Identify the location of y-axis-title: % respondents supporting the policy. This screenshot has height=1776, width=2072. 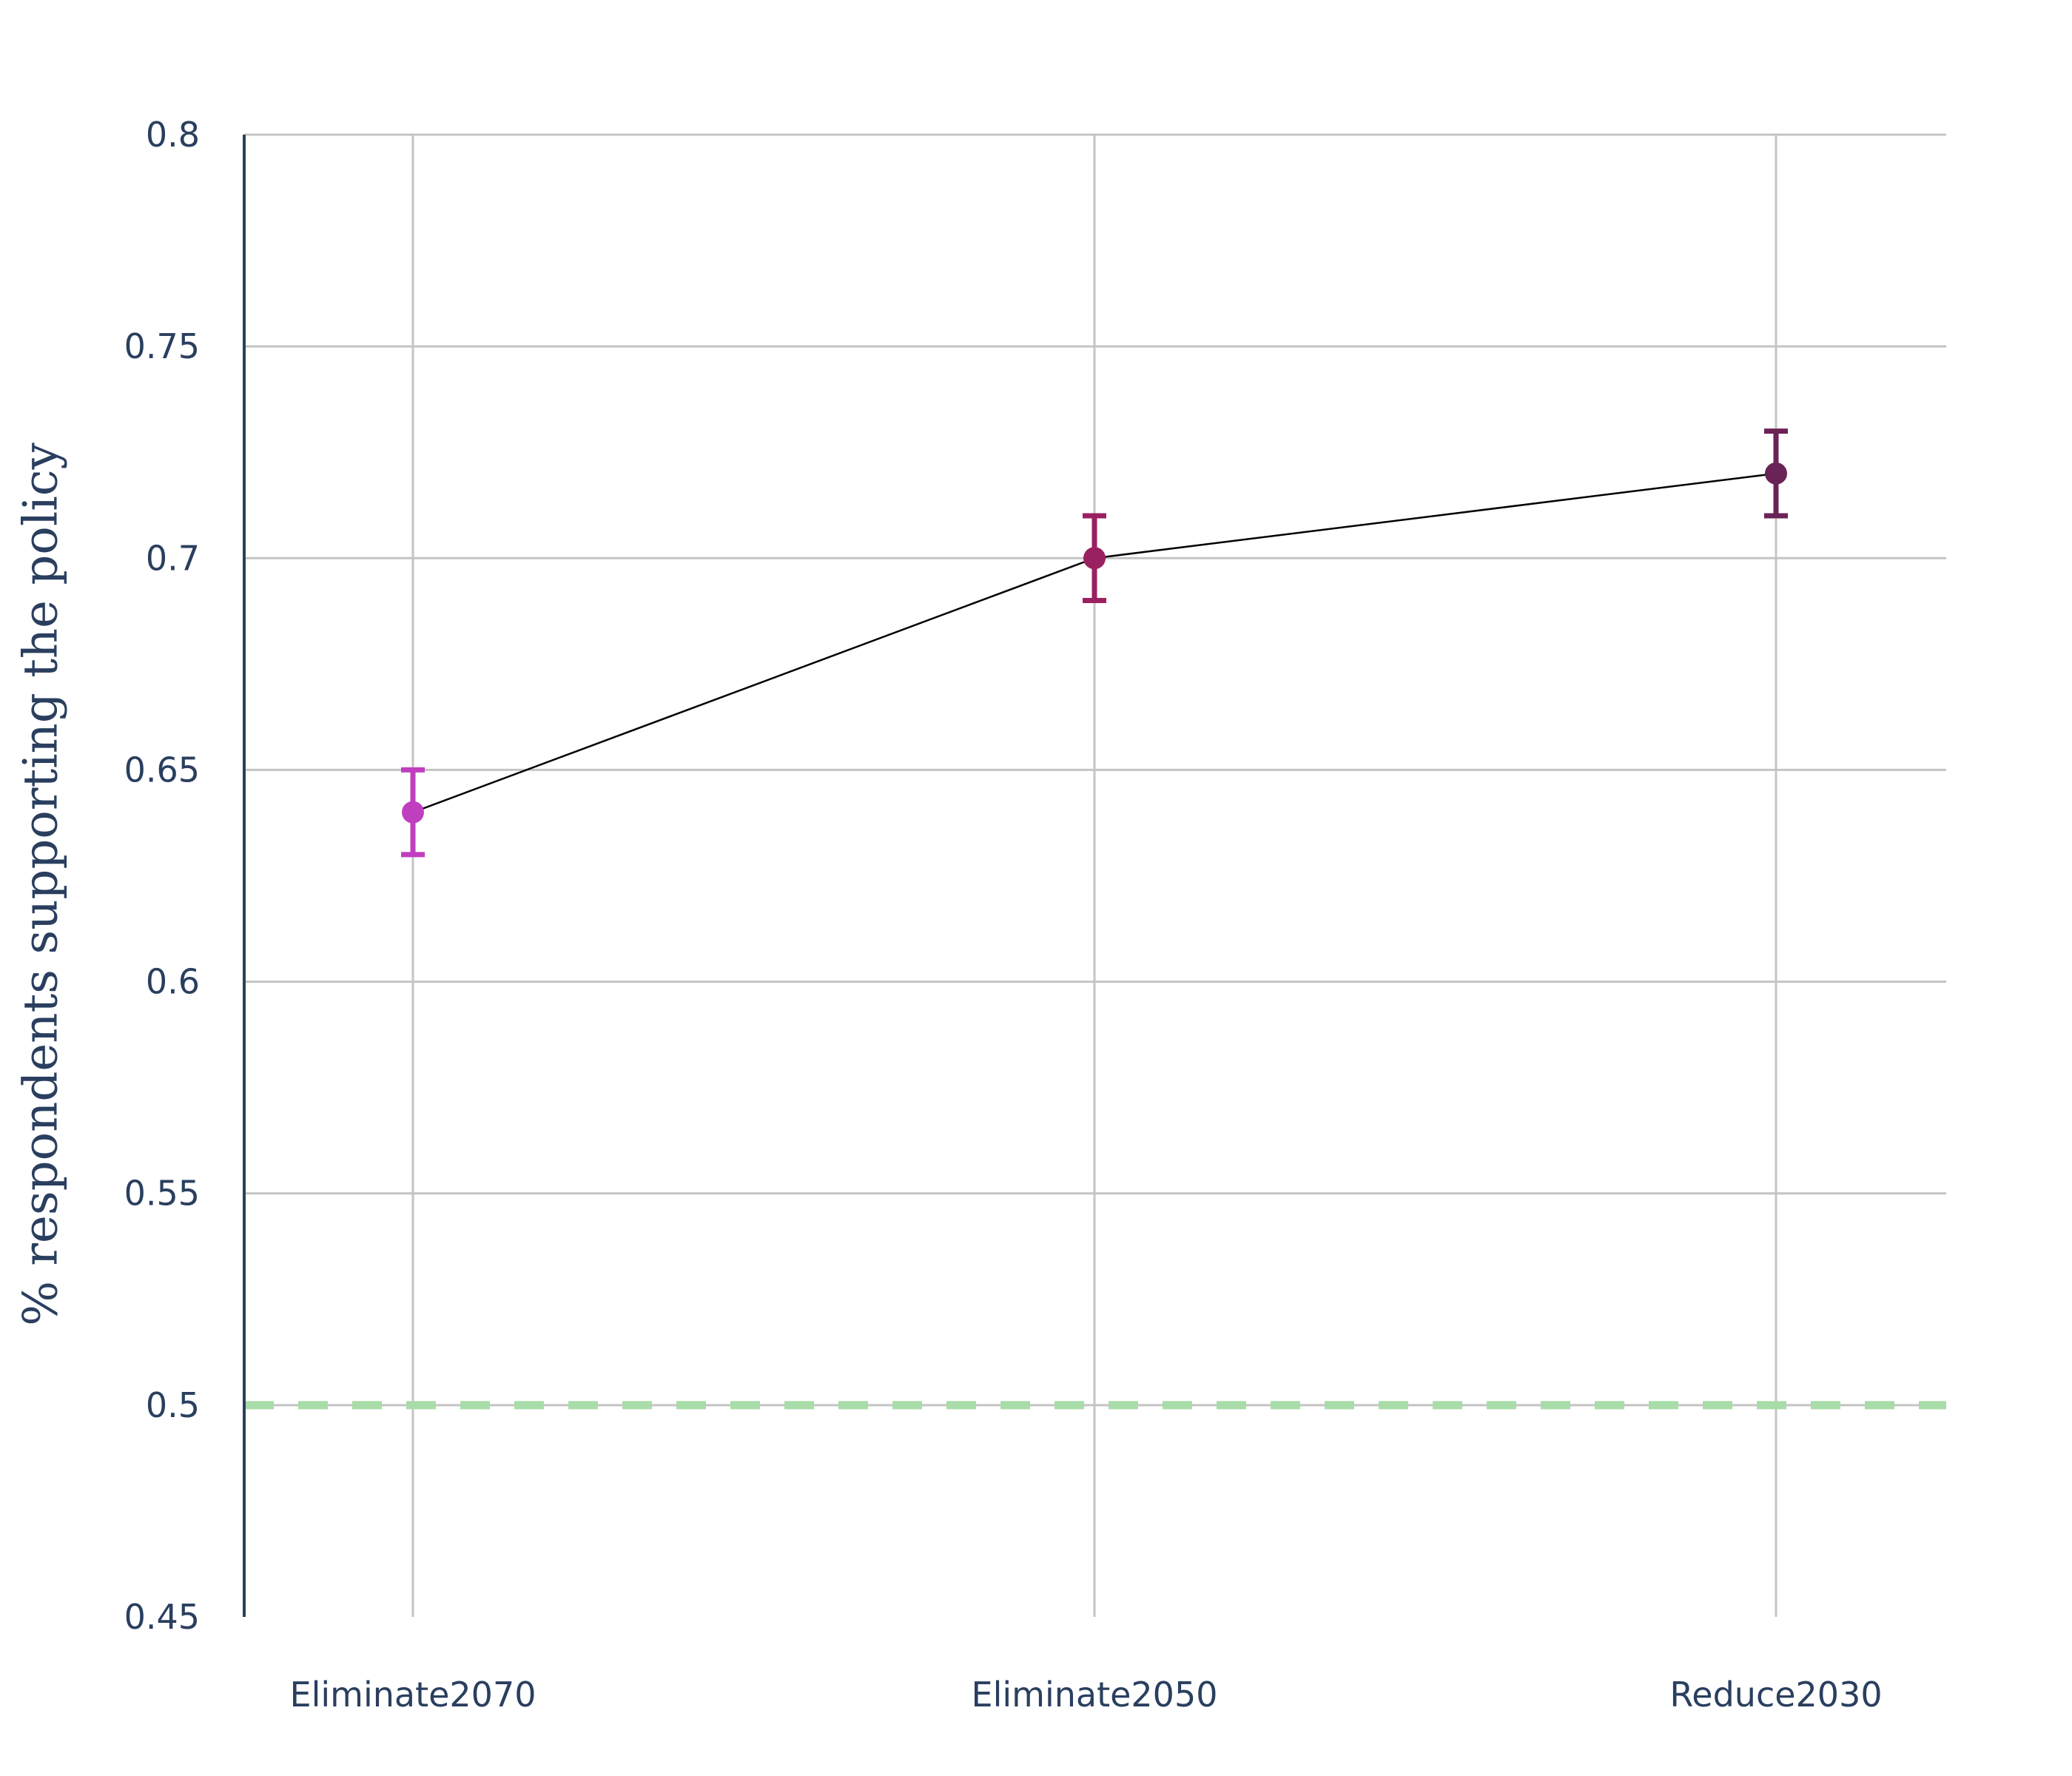
(41, 884).